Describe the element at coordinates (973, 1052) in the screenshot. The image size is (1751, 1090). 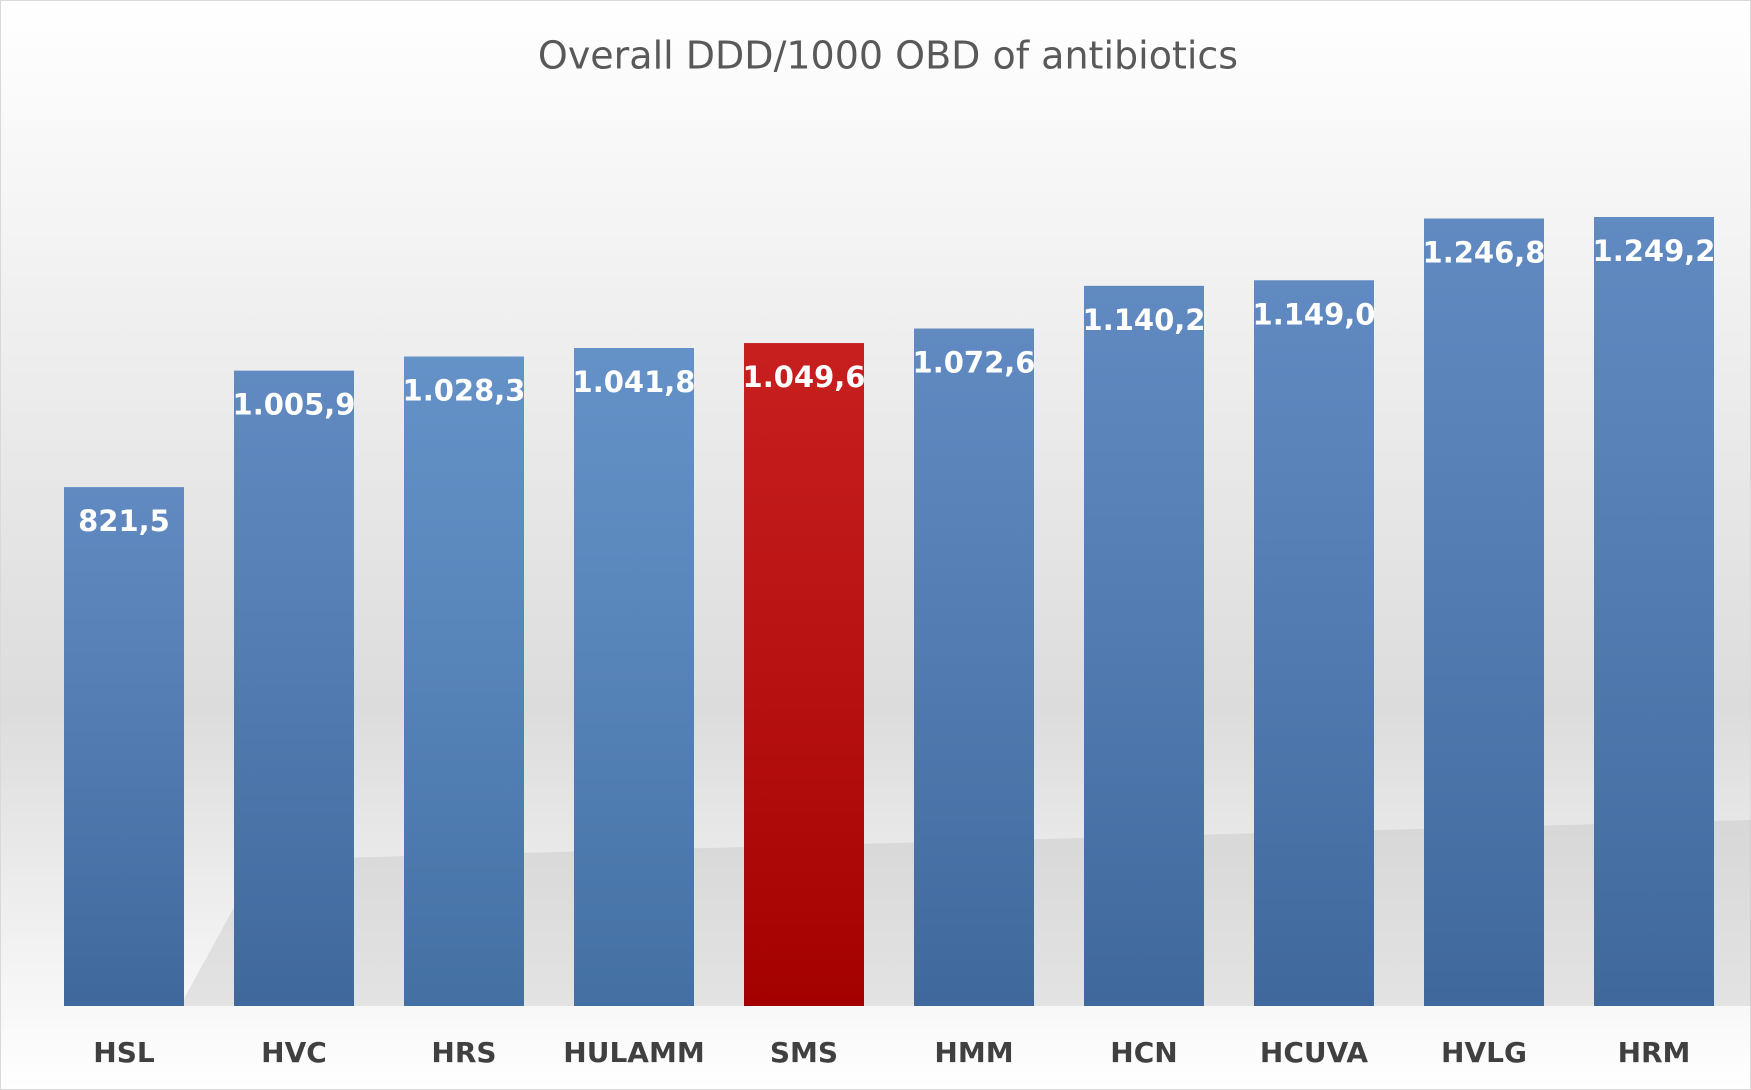
I see `x-tick-label: HMM` at that location.